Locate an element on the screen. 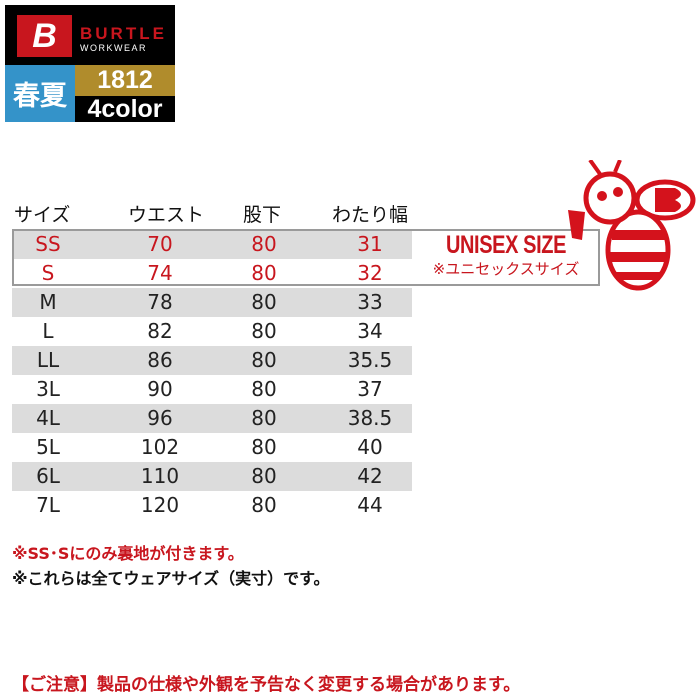  cell-waist: 90 is located at coordinates (160, 389).